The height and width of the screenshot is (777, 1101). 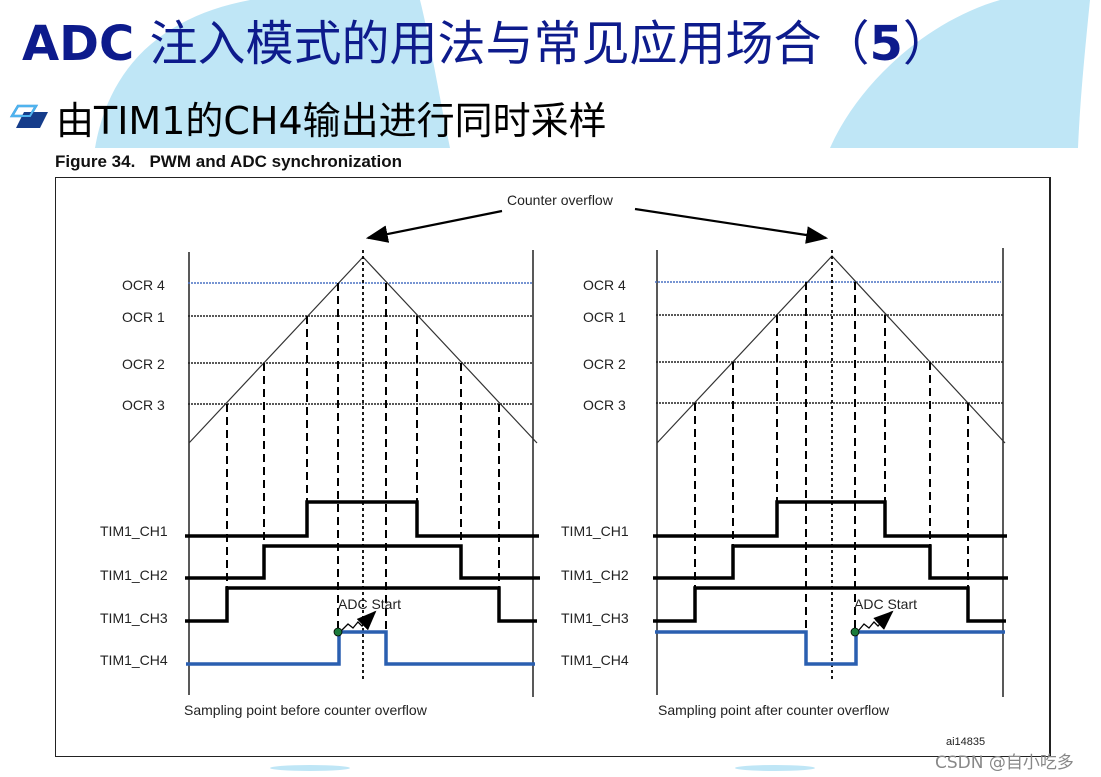 I want to click on adc-start-label-right: ADC Start, so click(x=885, y=604).